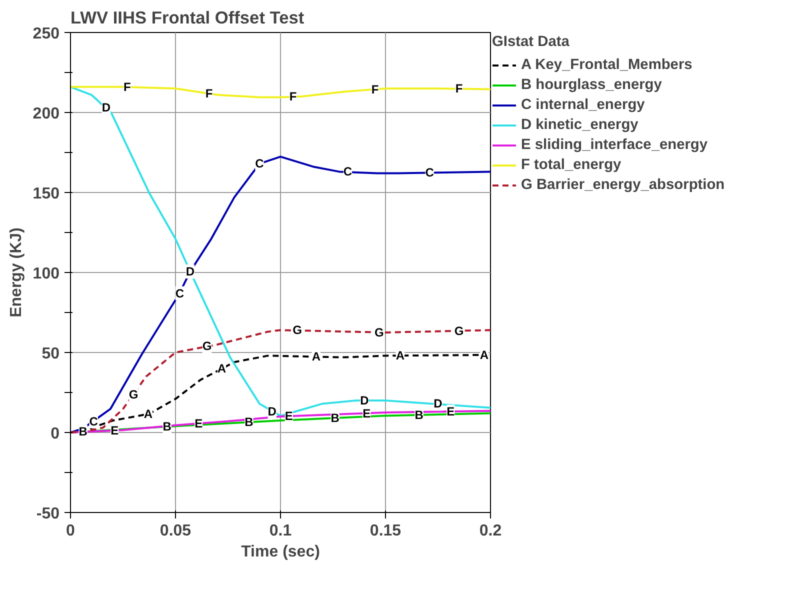 The height and width of the screenshot is (592, 799). Describe the element at coordinates (531, 42) in the screenshot. I see `legend-title: GIstat Data` at that location.